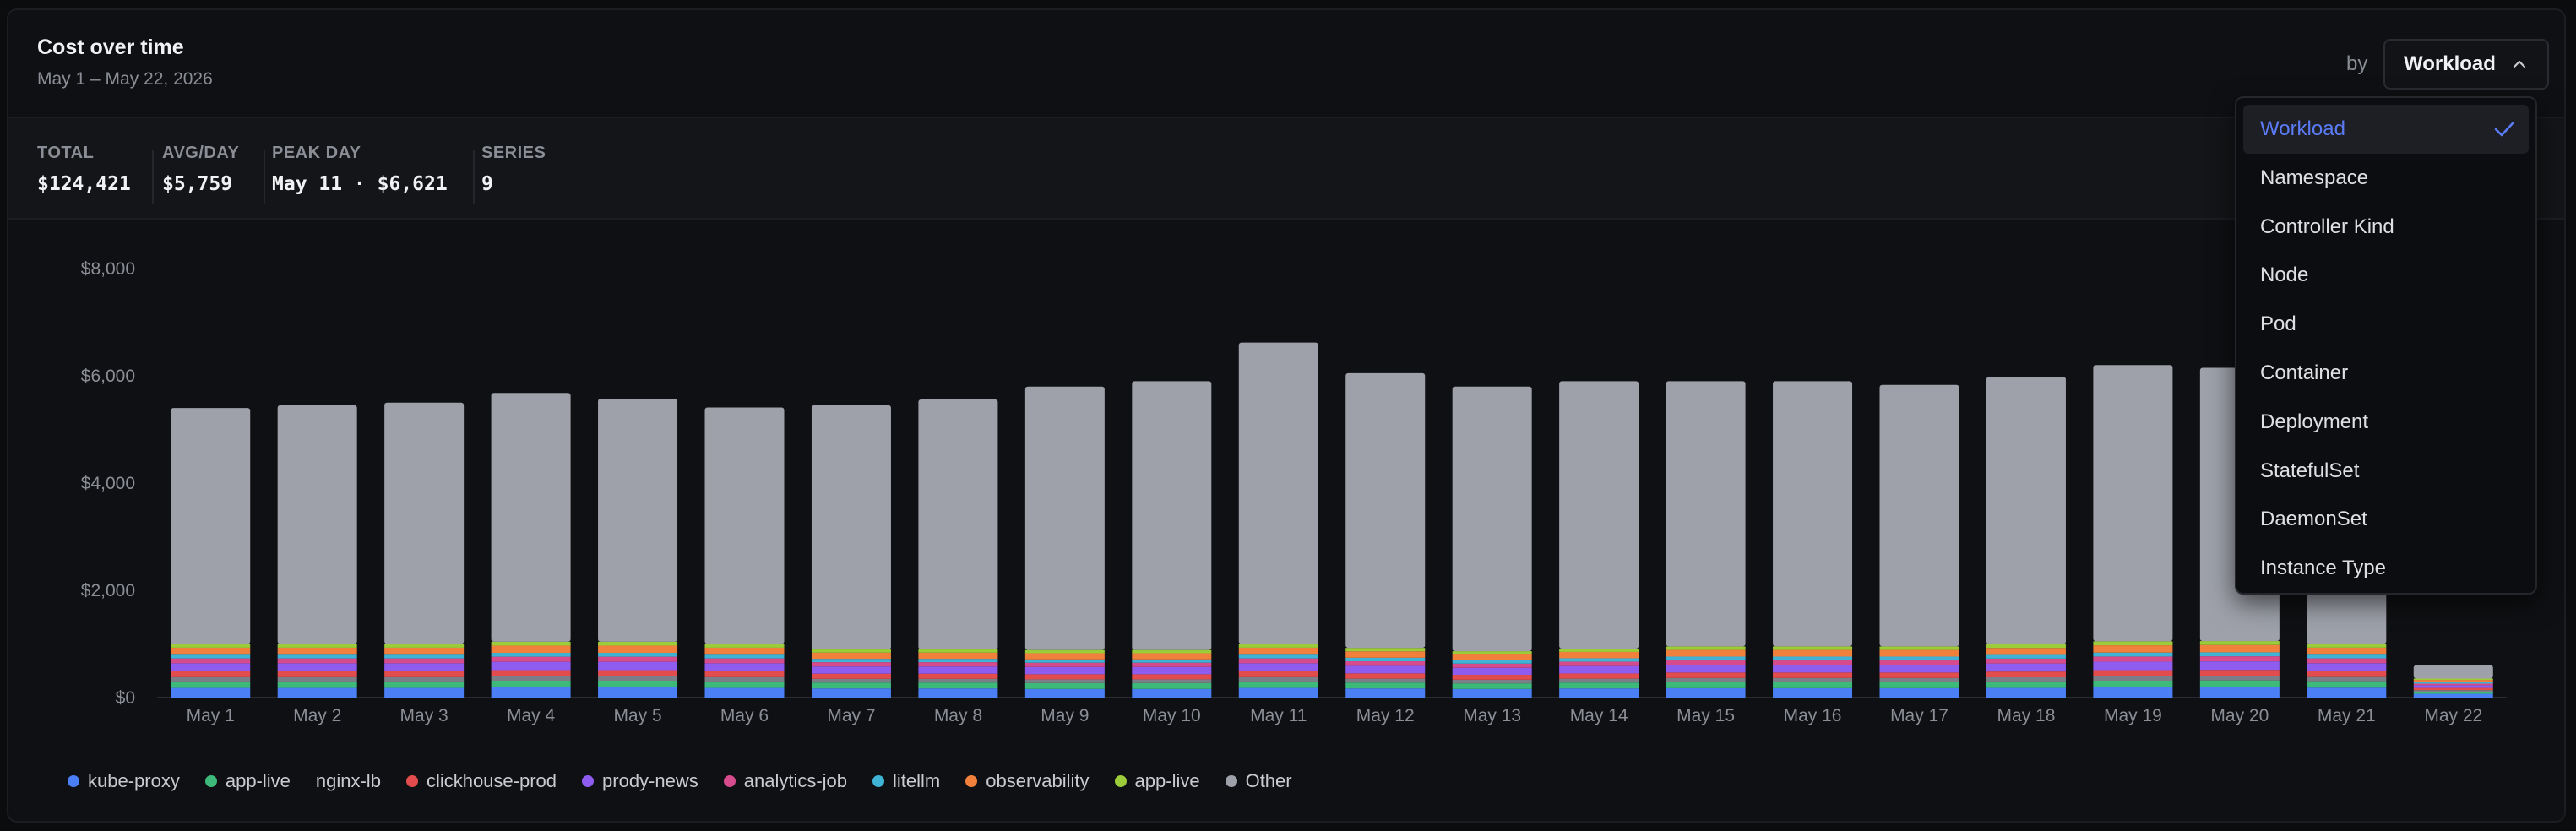 This screenshot has width=2576, height=831. I want to click on legend-item: kube-proxy, so click(124, 781).